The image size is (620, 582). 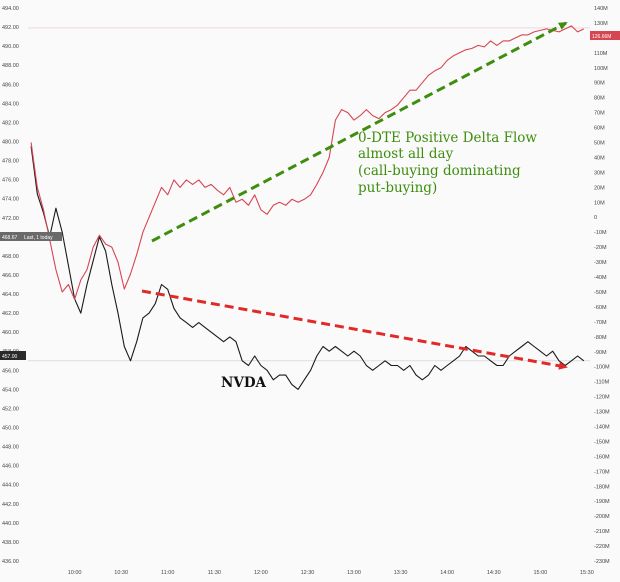 What do you see at coordinates (401, 573) in the screenshot?
I see `x-axis-tick-label: 13:30` at bounding box center [401, 573].